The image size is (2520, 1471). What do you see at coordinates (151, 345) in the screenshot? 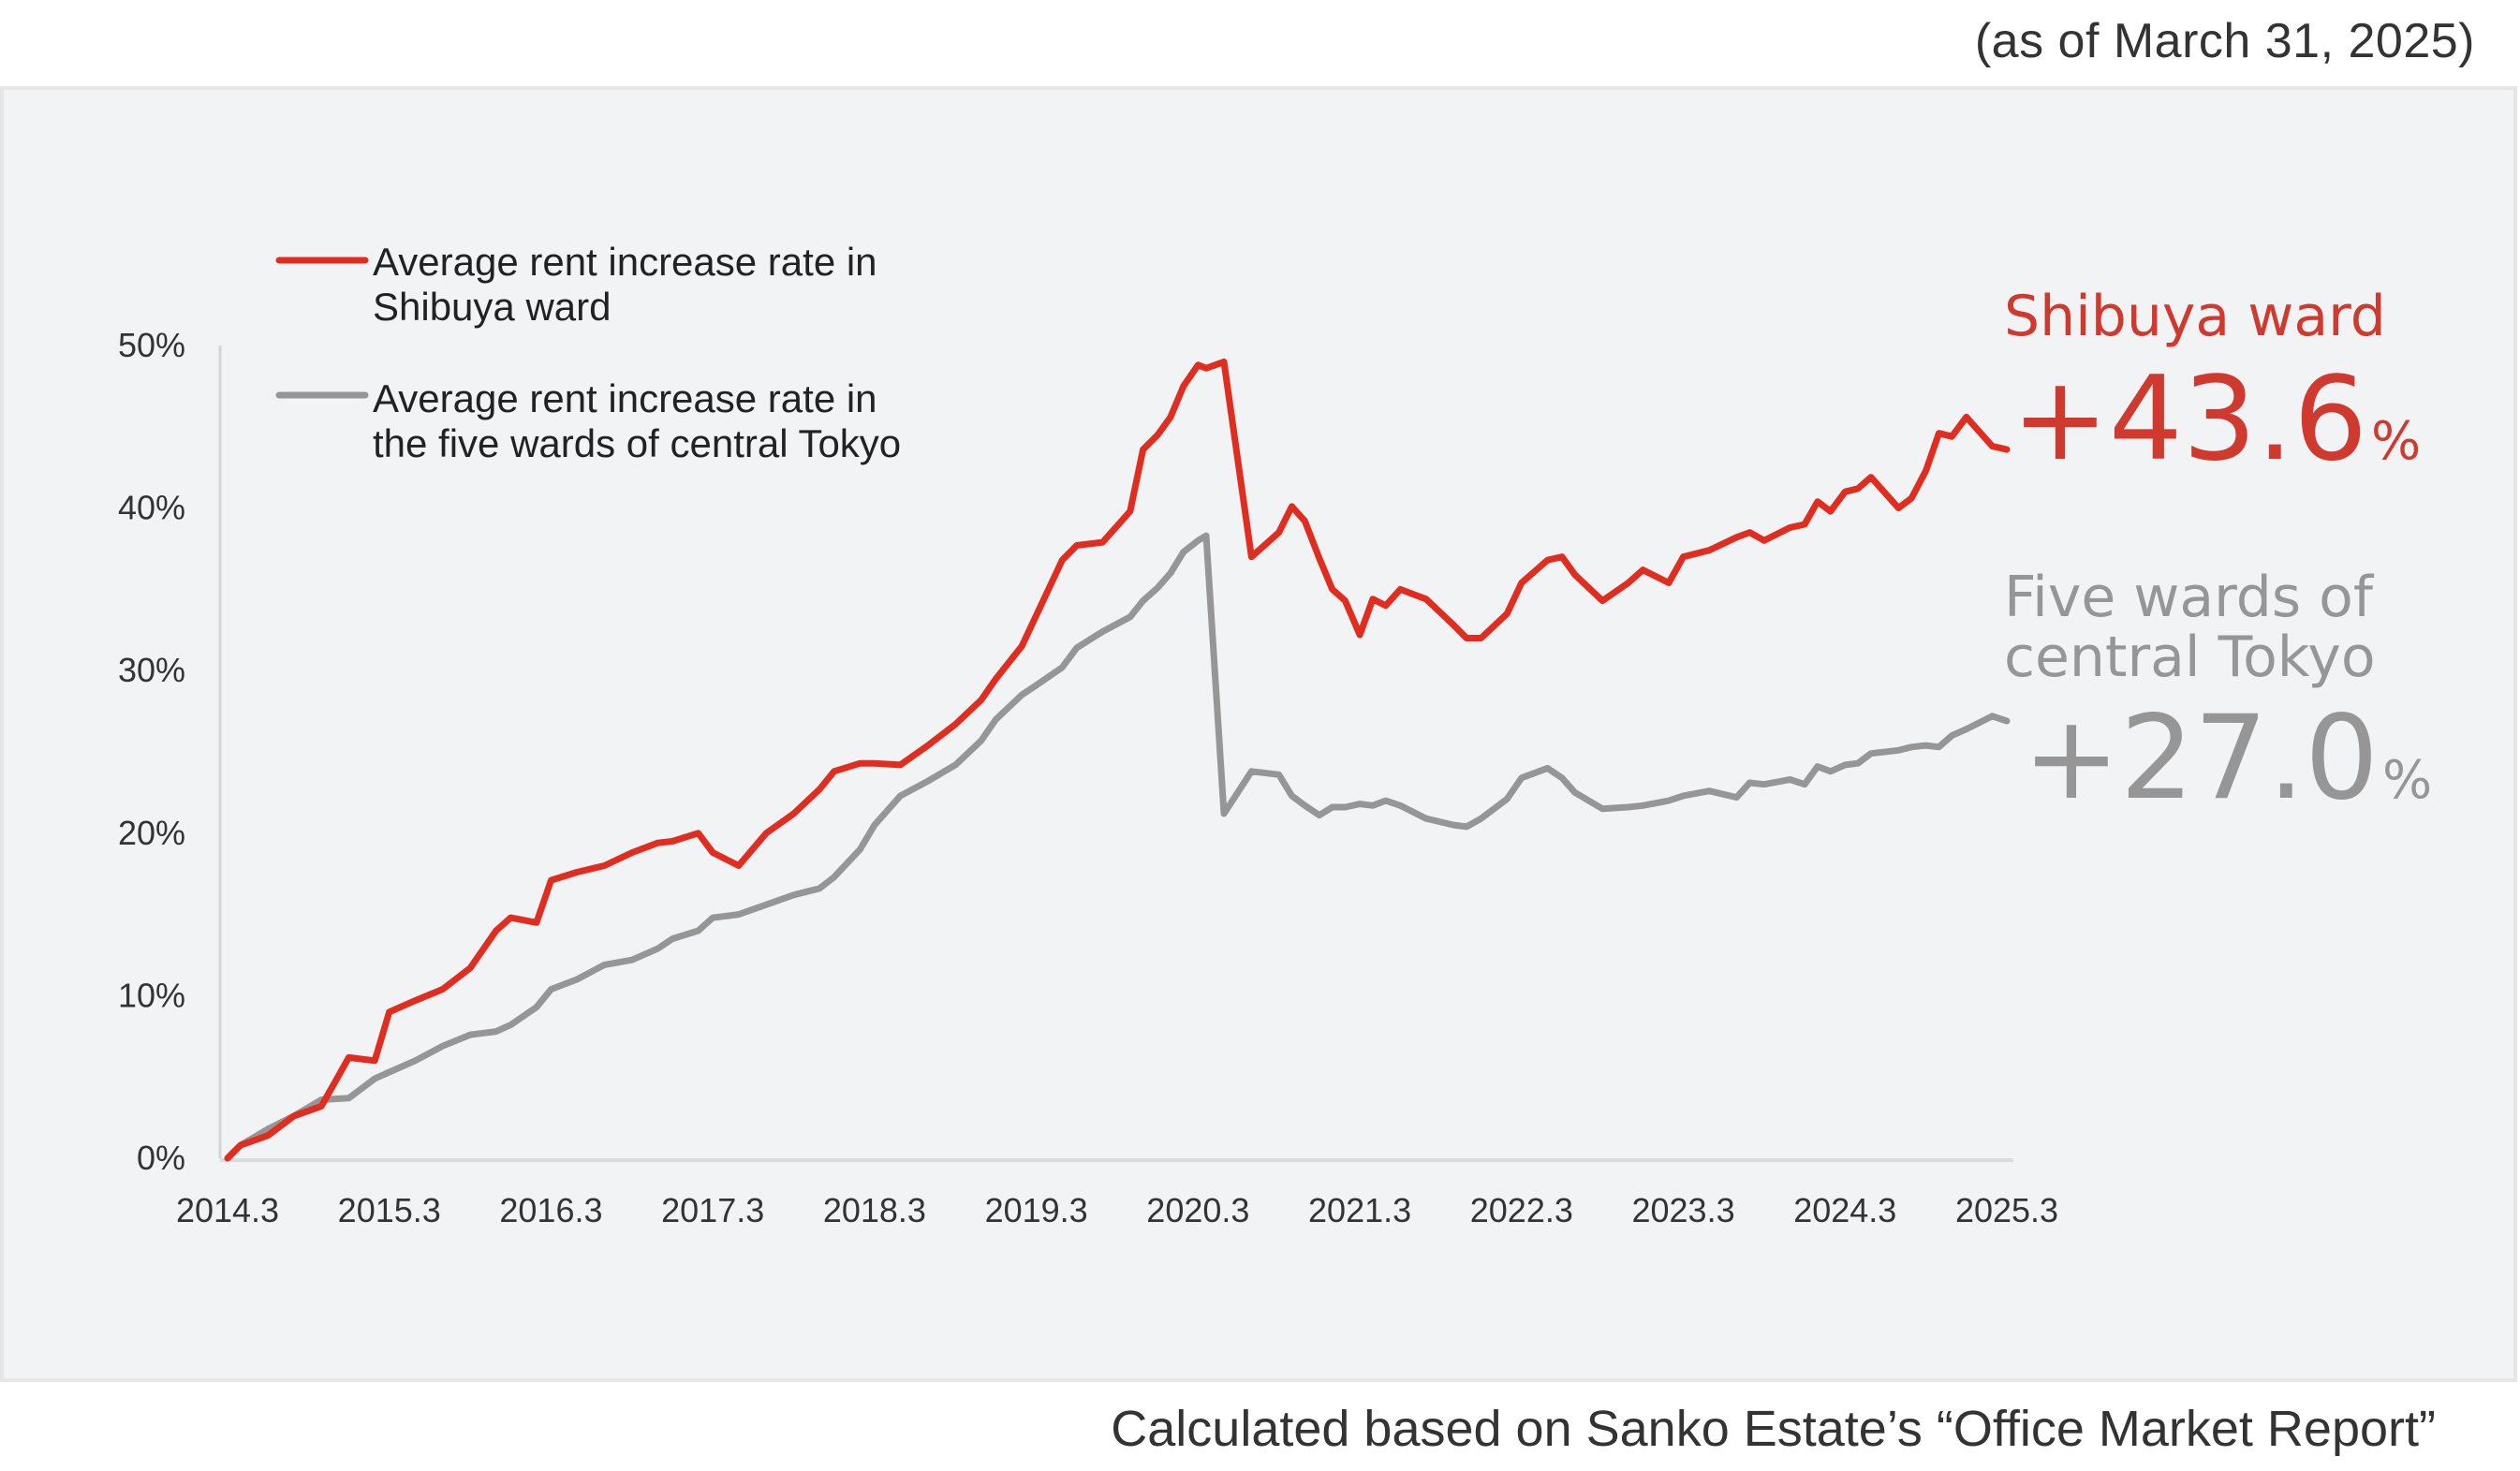
I see `y-tick-label: 50%` at bounding box center [151, 345].